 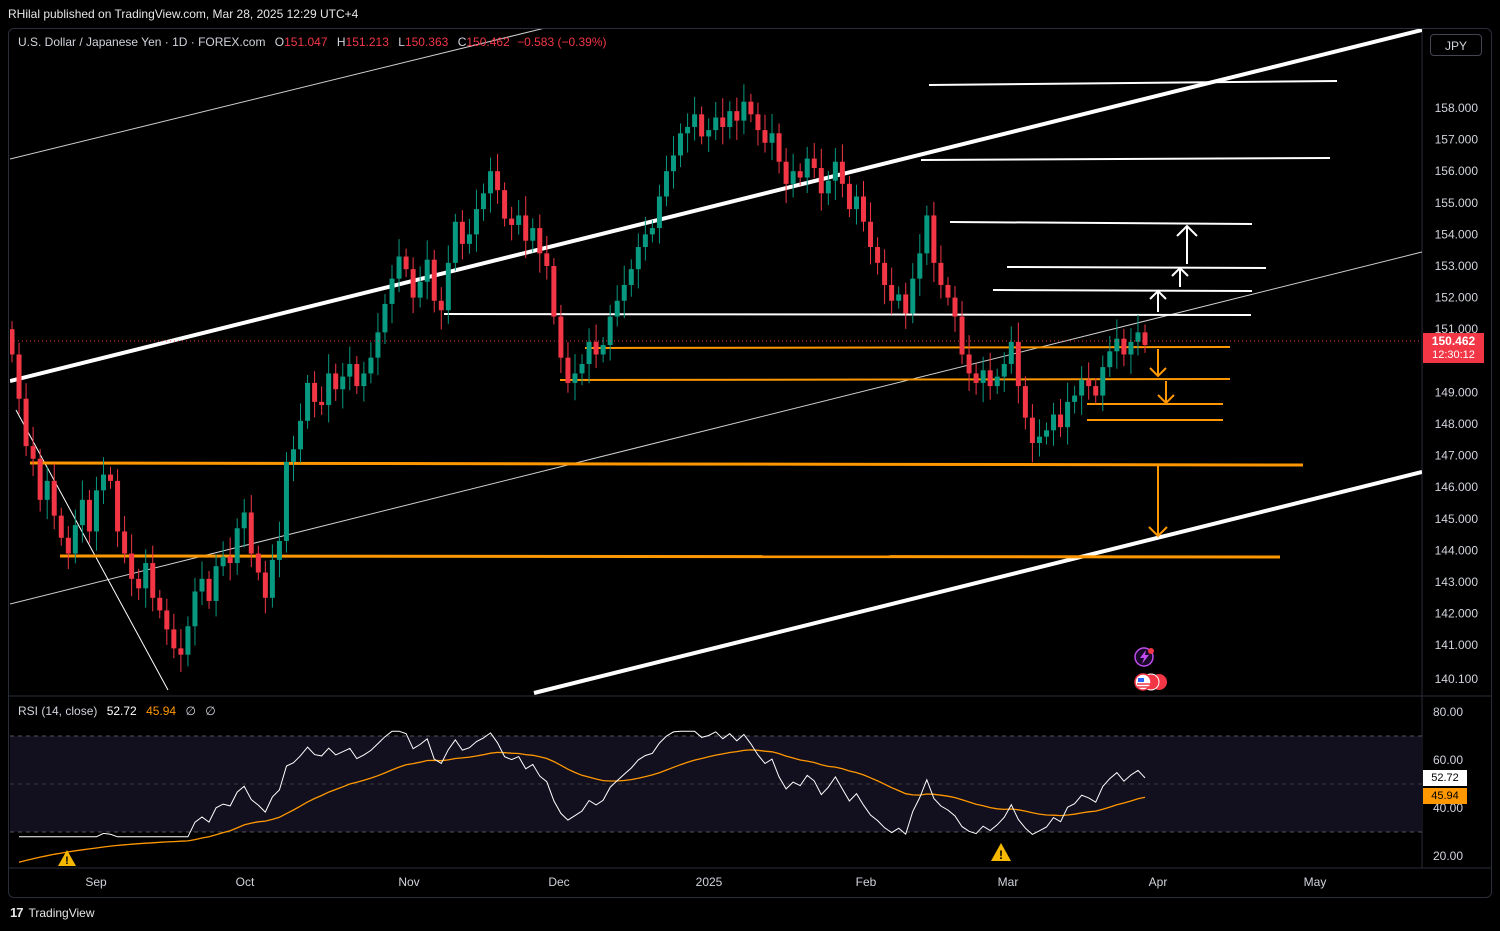 I want to click on lightning-event-icon, so click(x=1144, y=657).